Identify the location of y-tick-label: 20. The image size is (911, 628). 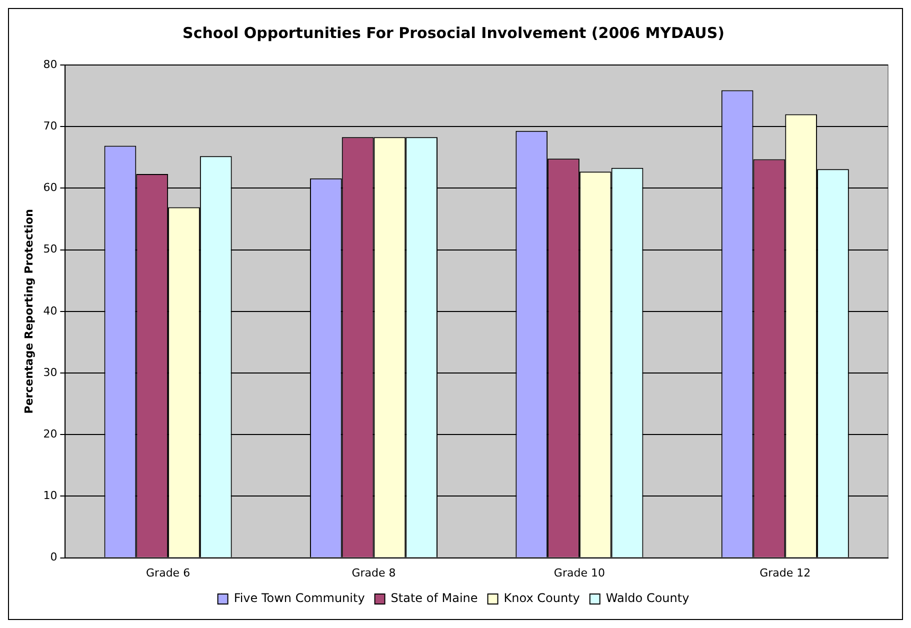
(50, 433).